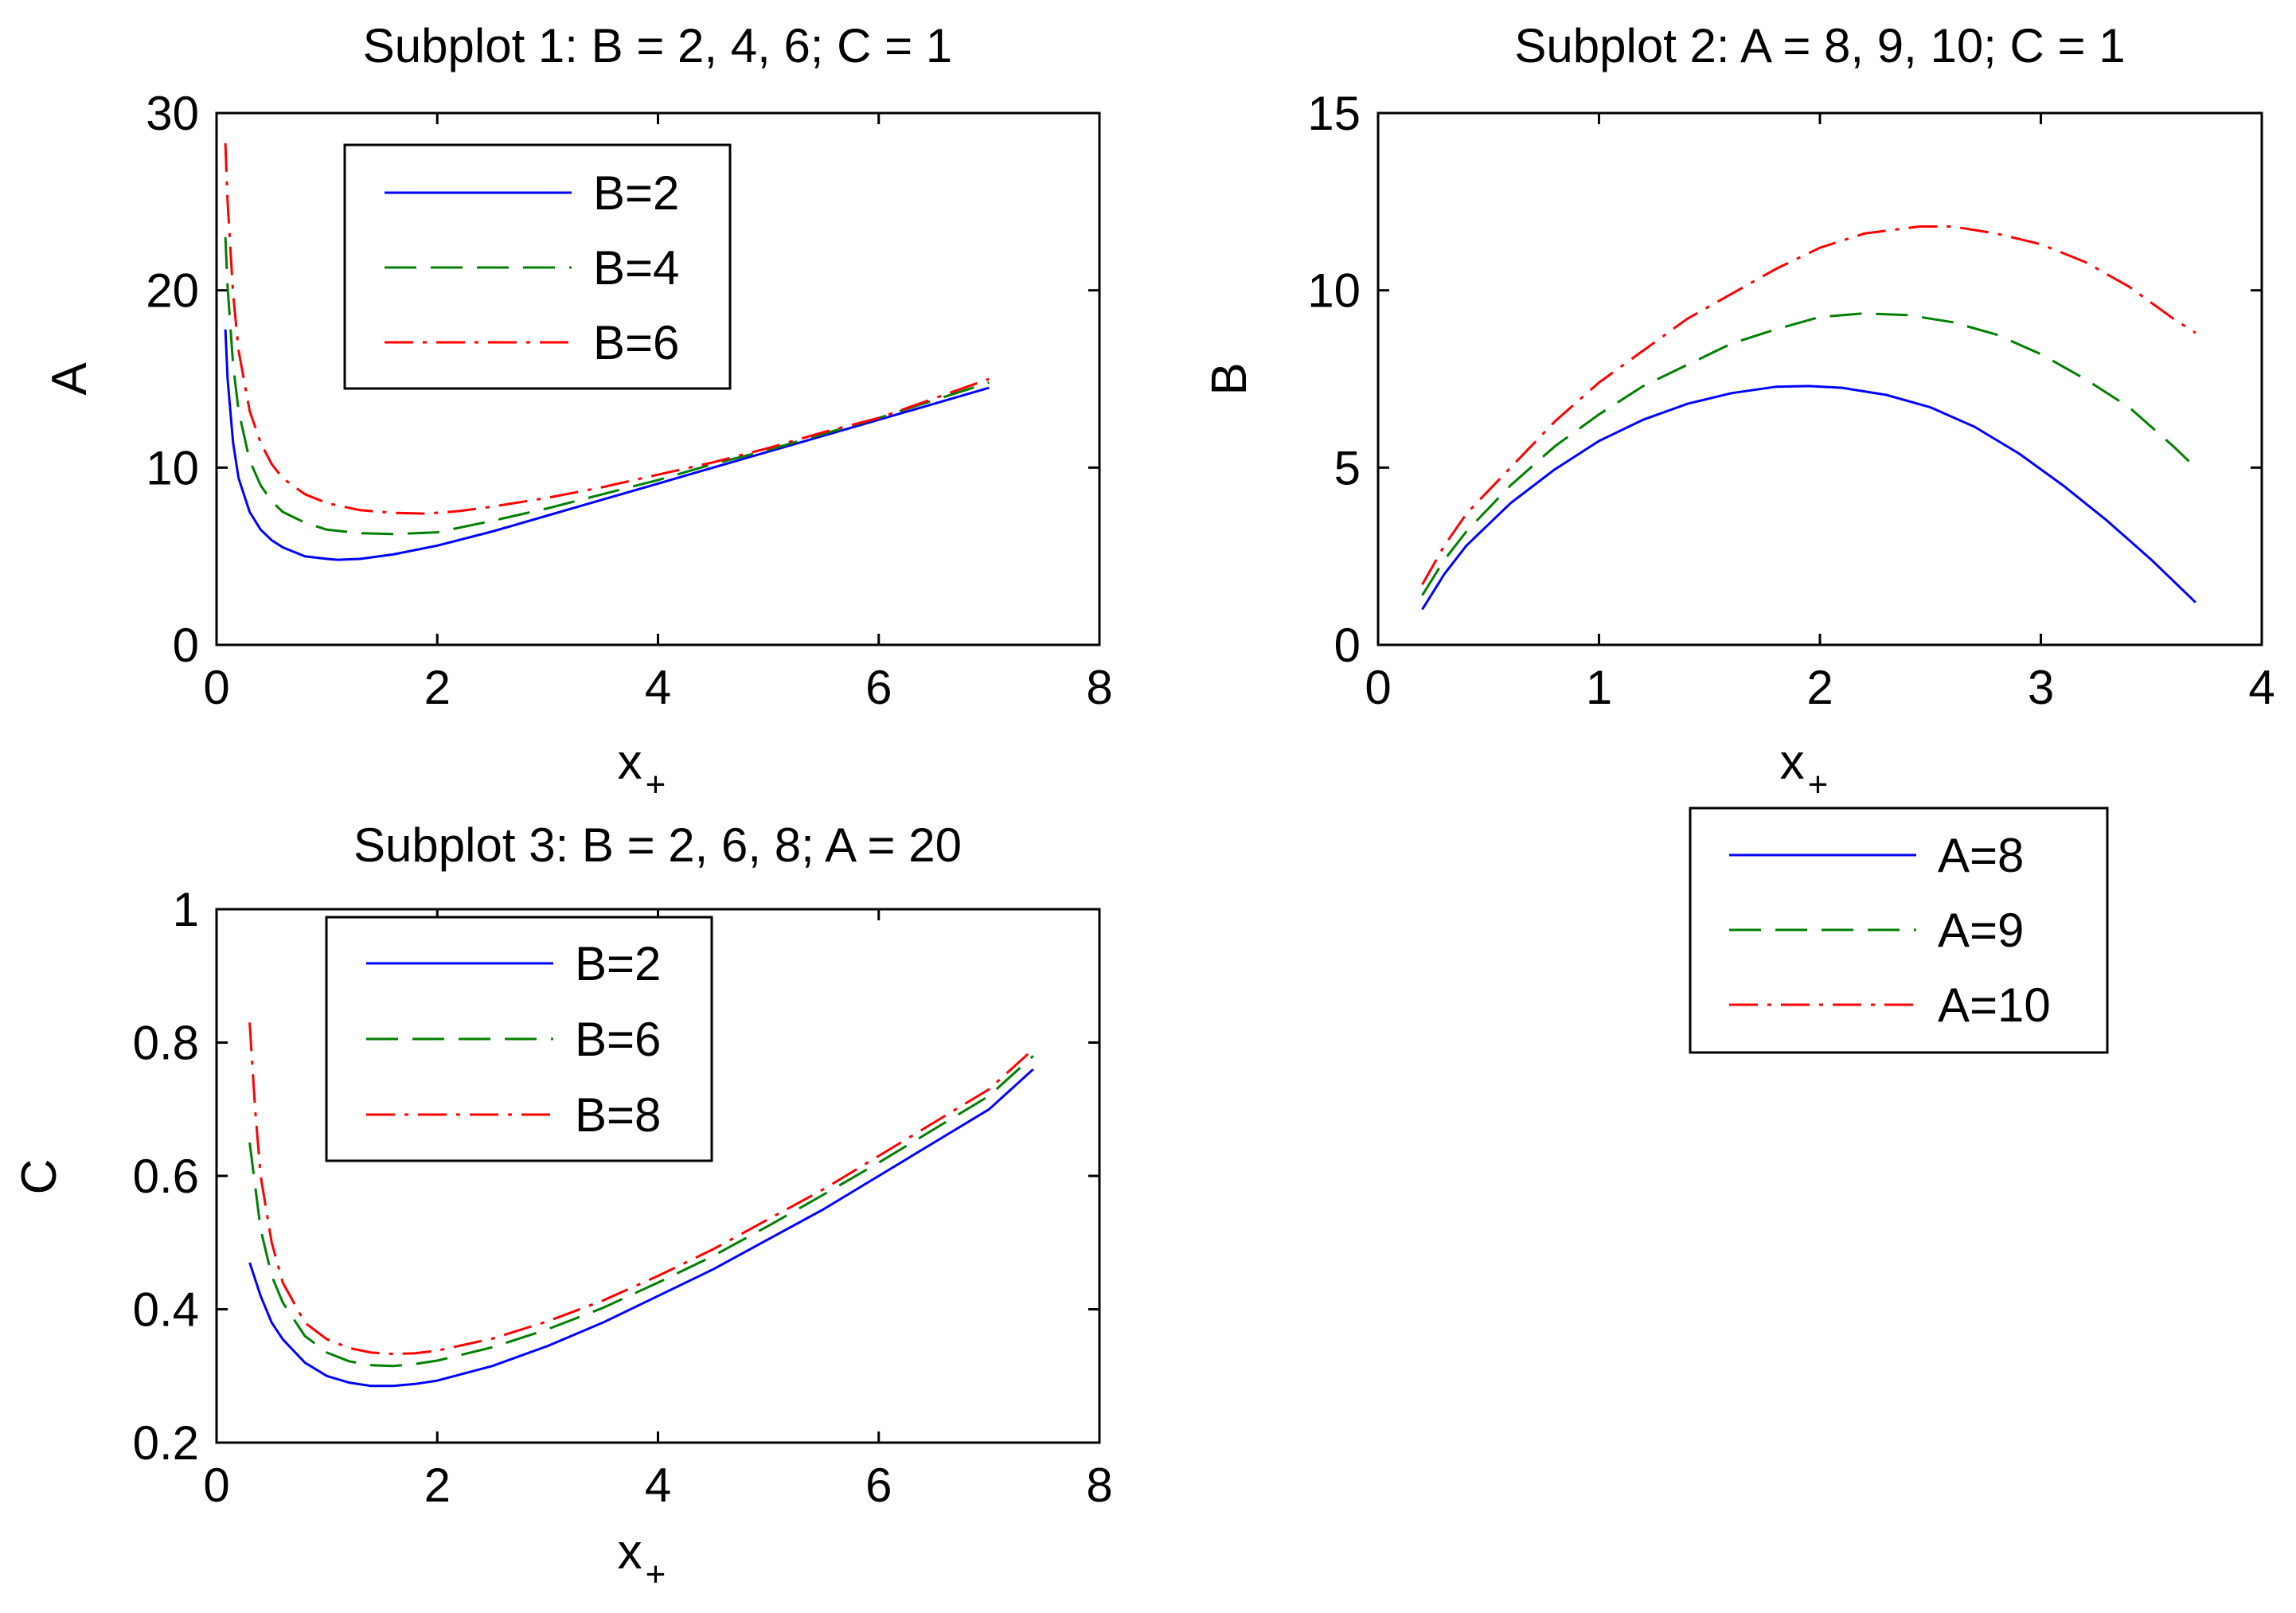  I want to click on subplot-2-xlabel: x+, so click(1804, 769).